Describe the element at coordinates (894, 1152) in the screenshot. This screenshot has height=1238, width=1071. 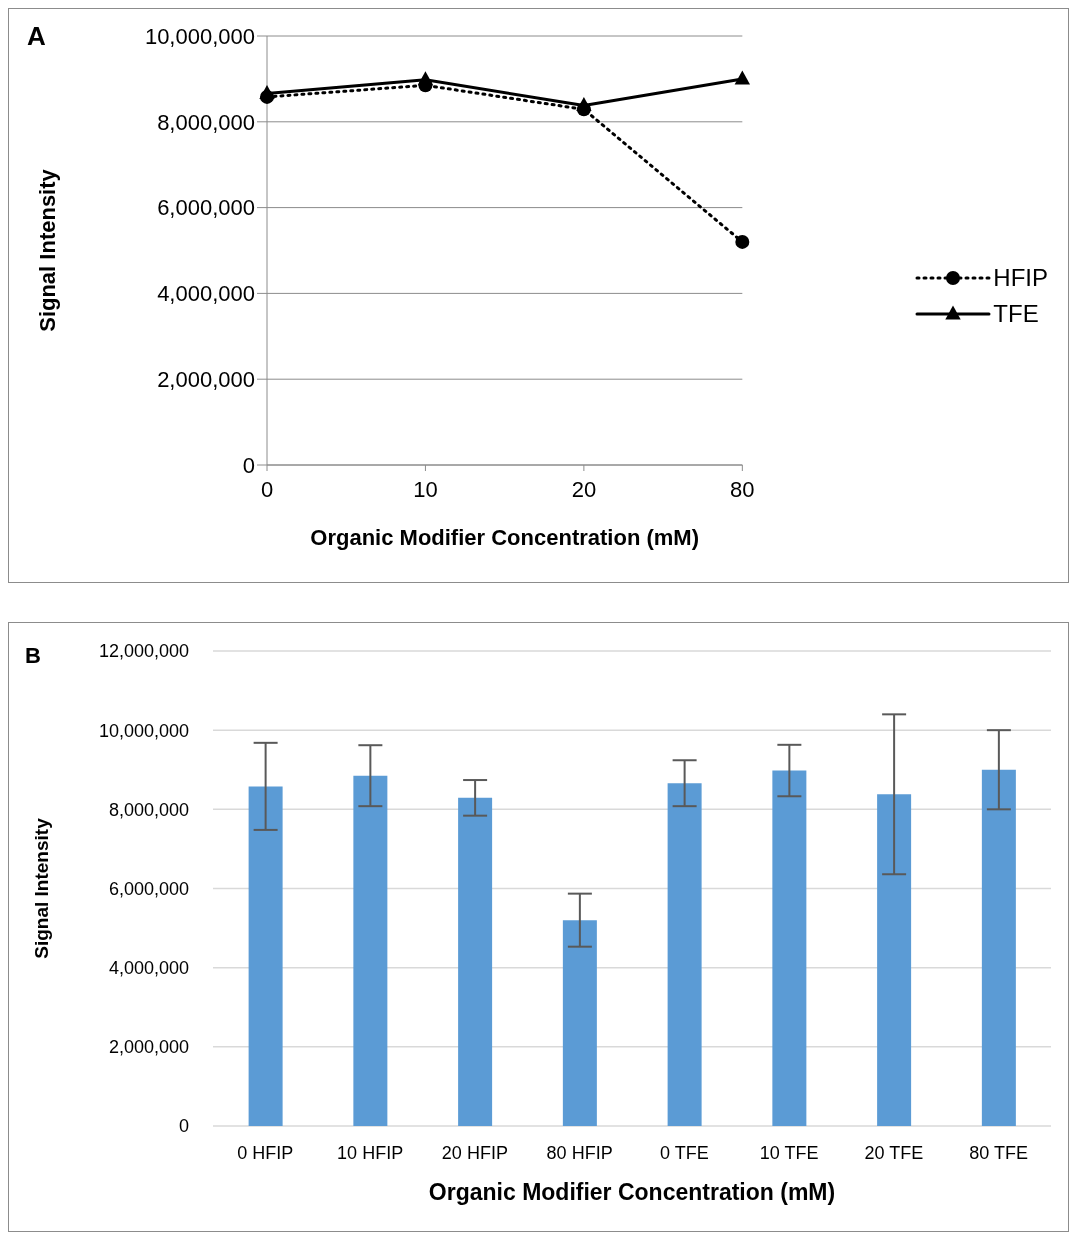
I see `x-tick-label: 20 TFE` at that location.